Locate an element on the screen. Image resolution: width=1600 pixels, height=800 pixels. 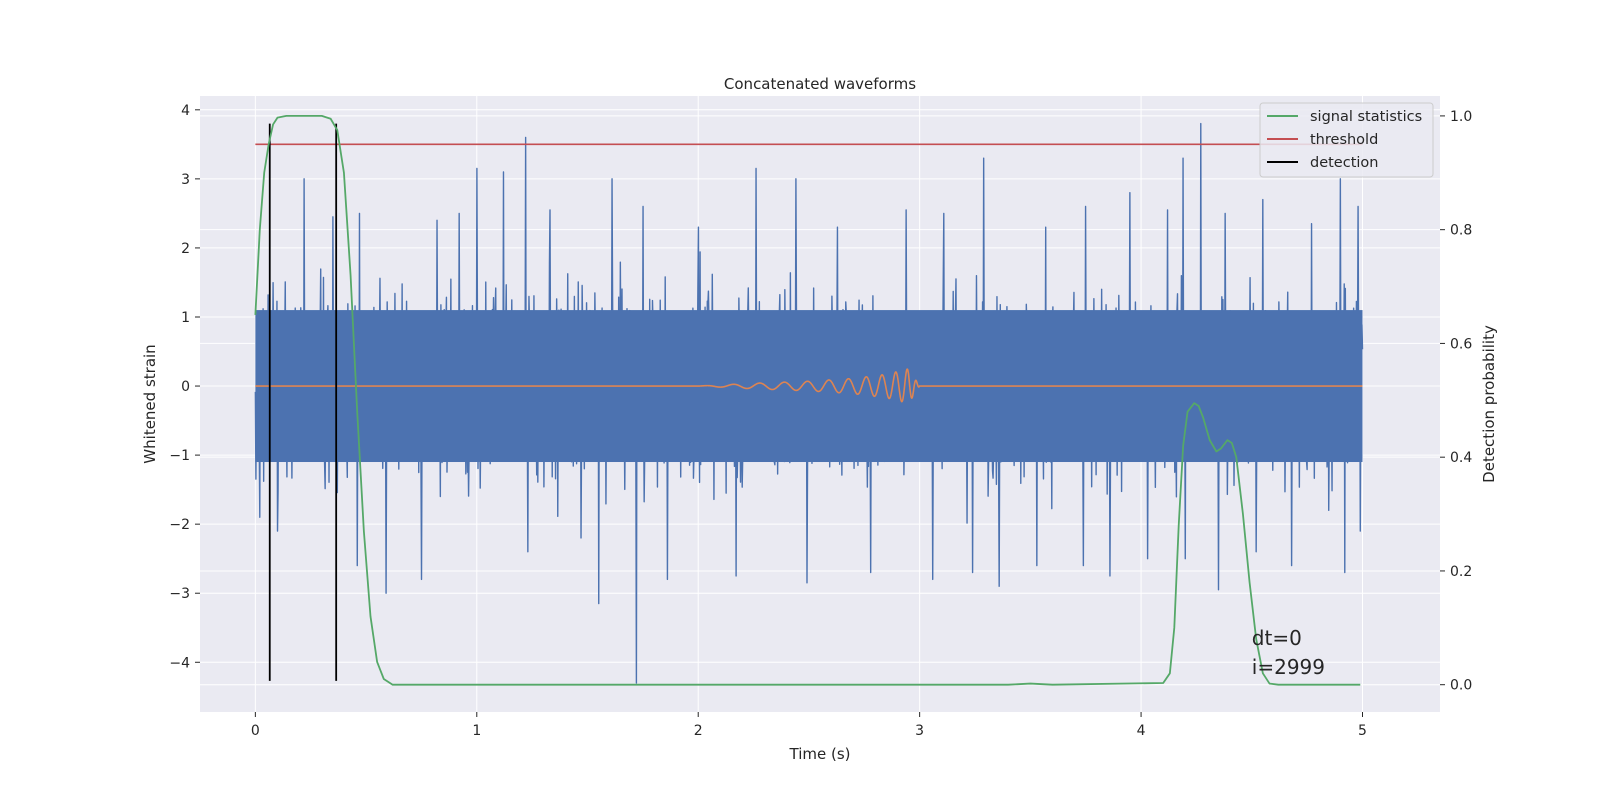
x-tick-label: 0 is located at coordinates (255, 731).